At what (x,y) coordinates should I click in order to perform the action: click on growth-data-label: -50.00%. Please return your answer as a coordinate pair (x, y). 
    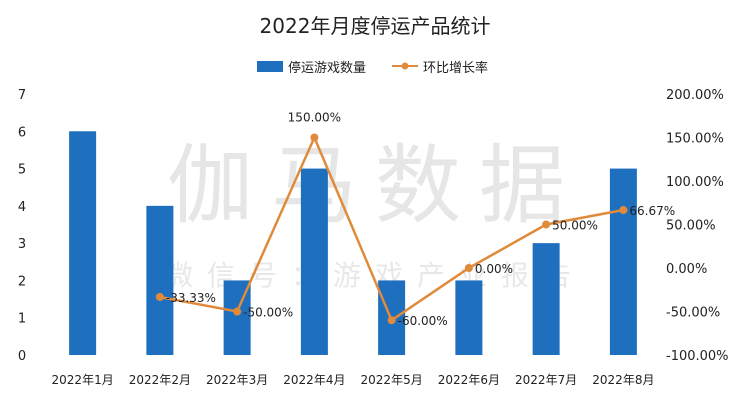
    Looking at the image, I should click on (268, 313).